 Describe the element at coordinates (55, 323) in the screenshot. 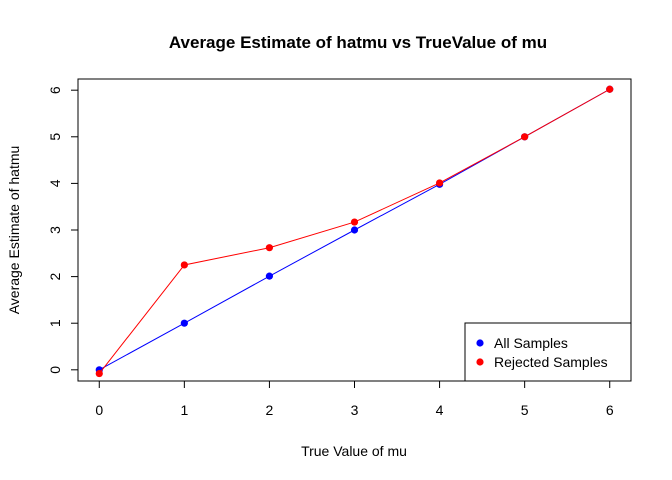

I see `y-tick-label: 1` at that location.